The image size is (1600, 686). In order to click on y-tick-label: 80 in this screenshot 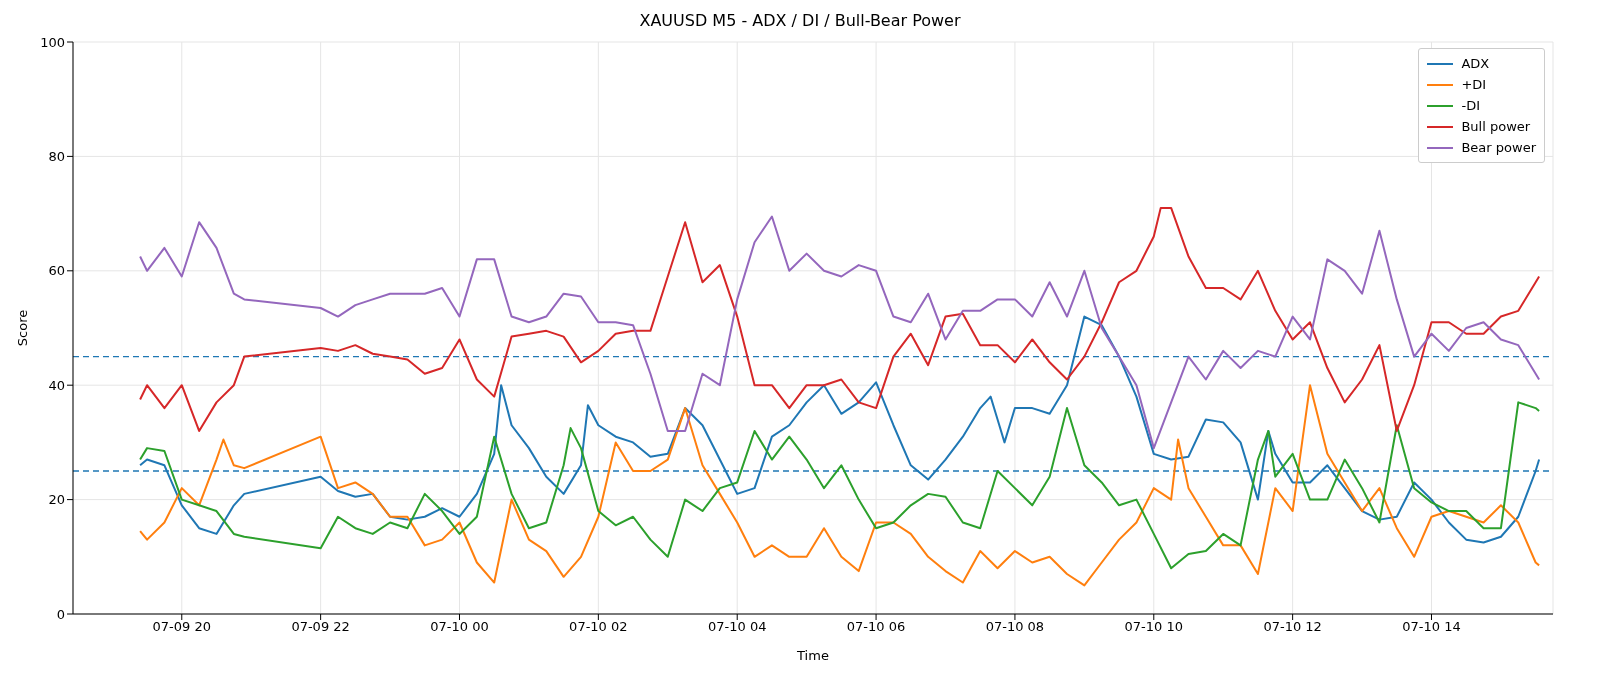, I will do `click(56, 157)`.